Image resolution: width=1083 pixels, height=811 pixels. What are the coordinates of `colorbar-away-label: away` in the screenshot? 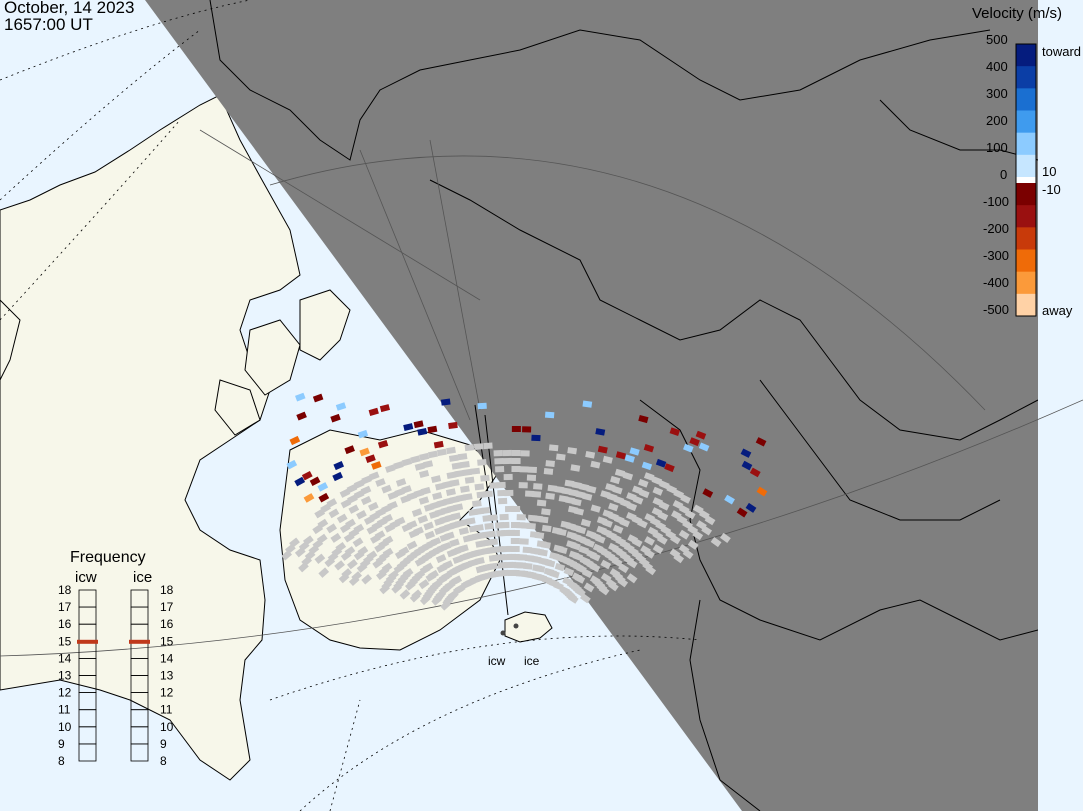 It's located at (1057, 310).